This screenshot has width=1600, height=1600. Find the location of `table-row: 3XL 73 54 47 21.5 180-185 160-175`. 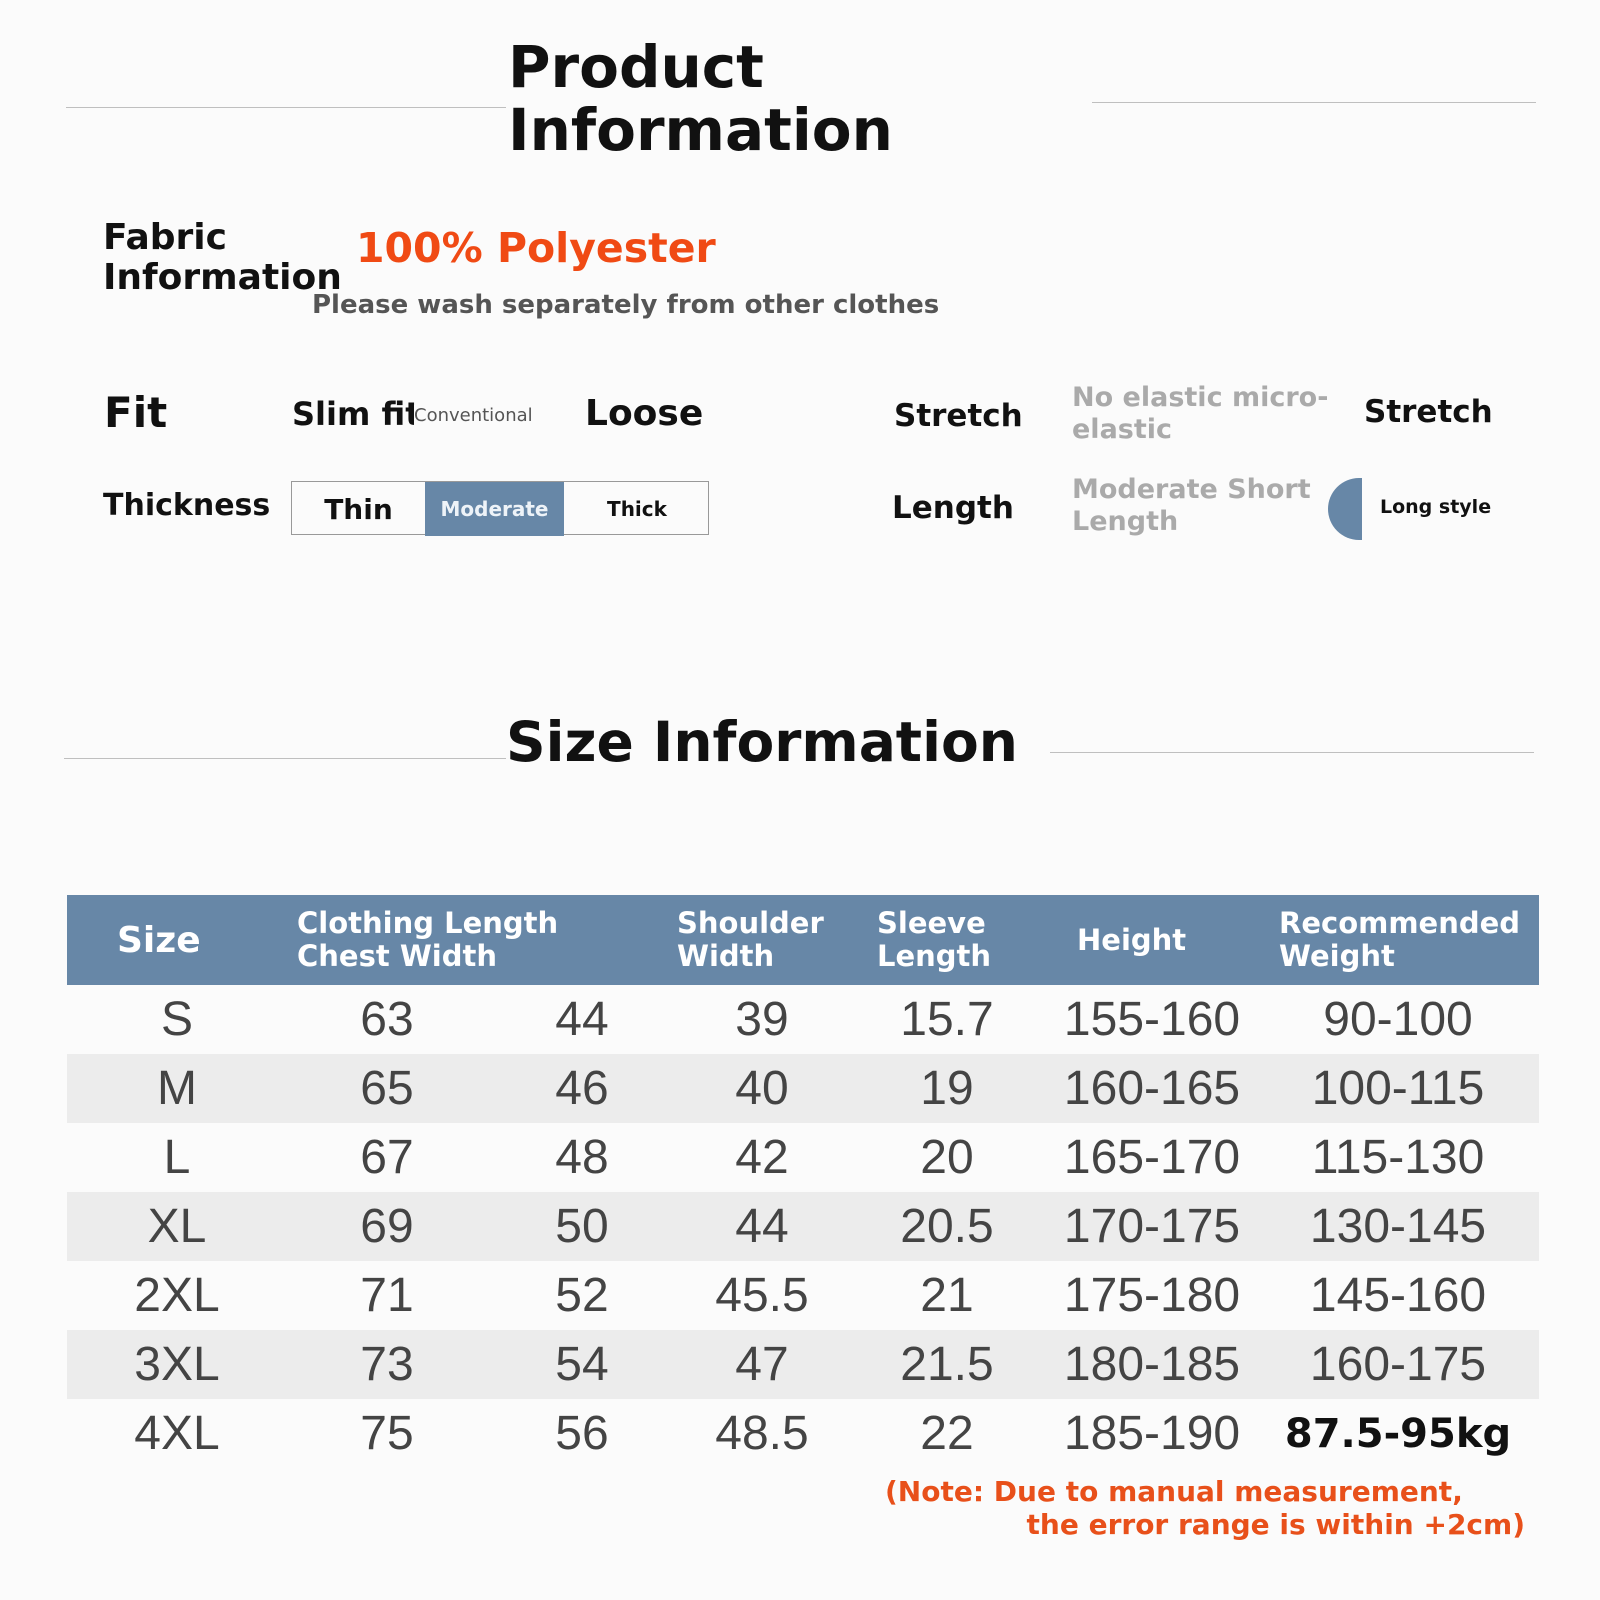

table-row: 3XL 73 54 47 21.5 180-185 160-175 is located at coordinates (803, 1364).